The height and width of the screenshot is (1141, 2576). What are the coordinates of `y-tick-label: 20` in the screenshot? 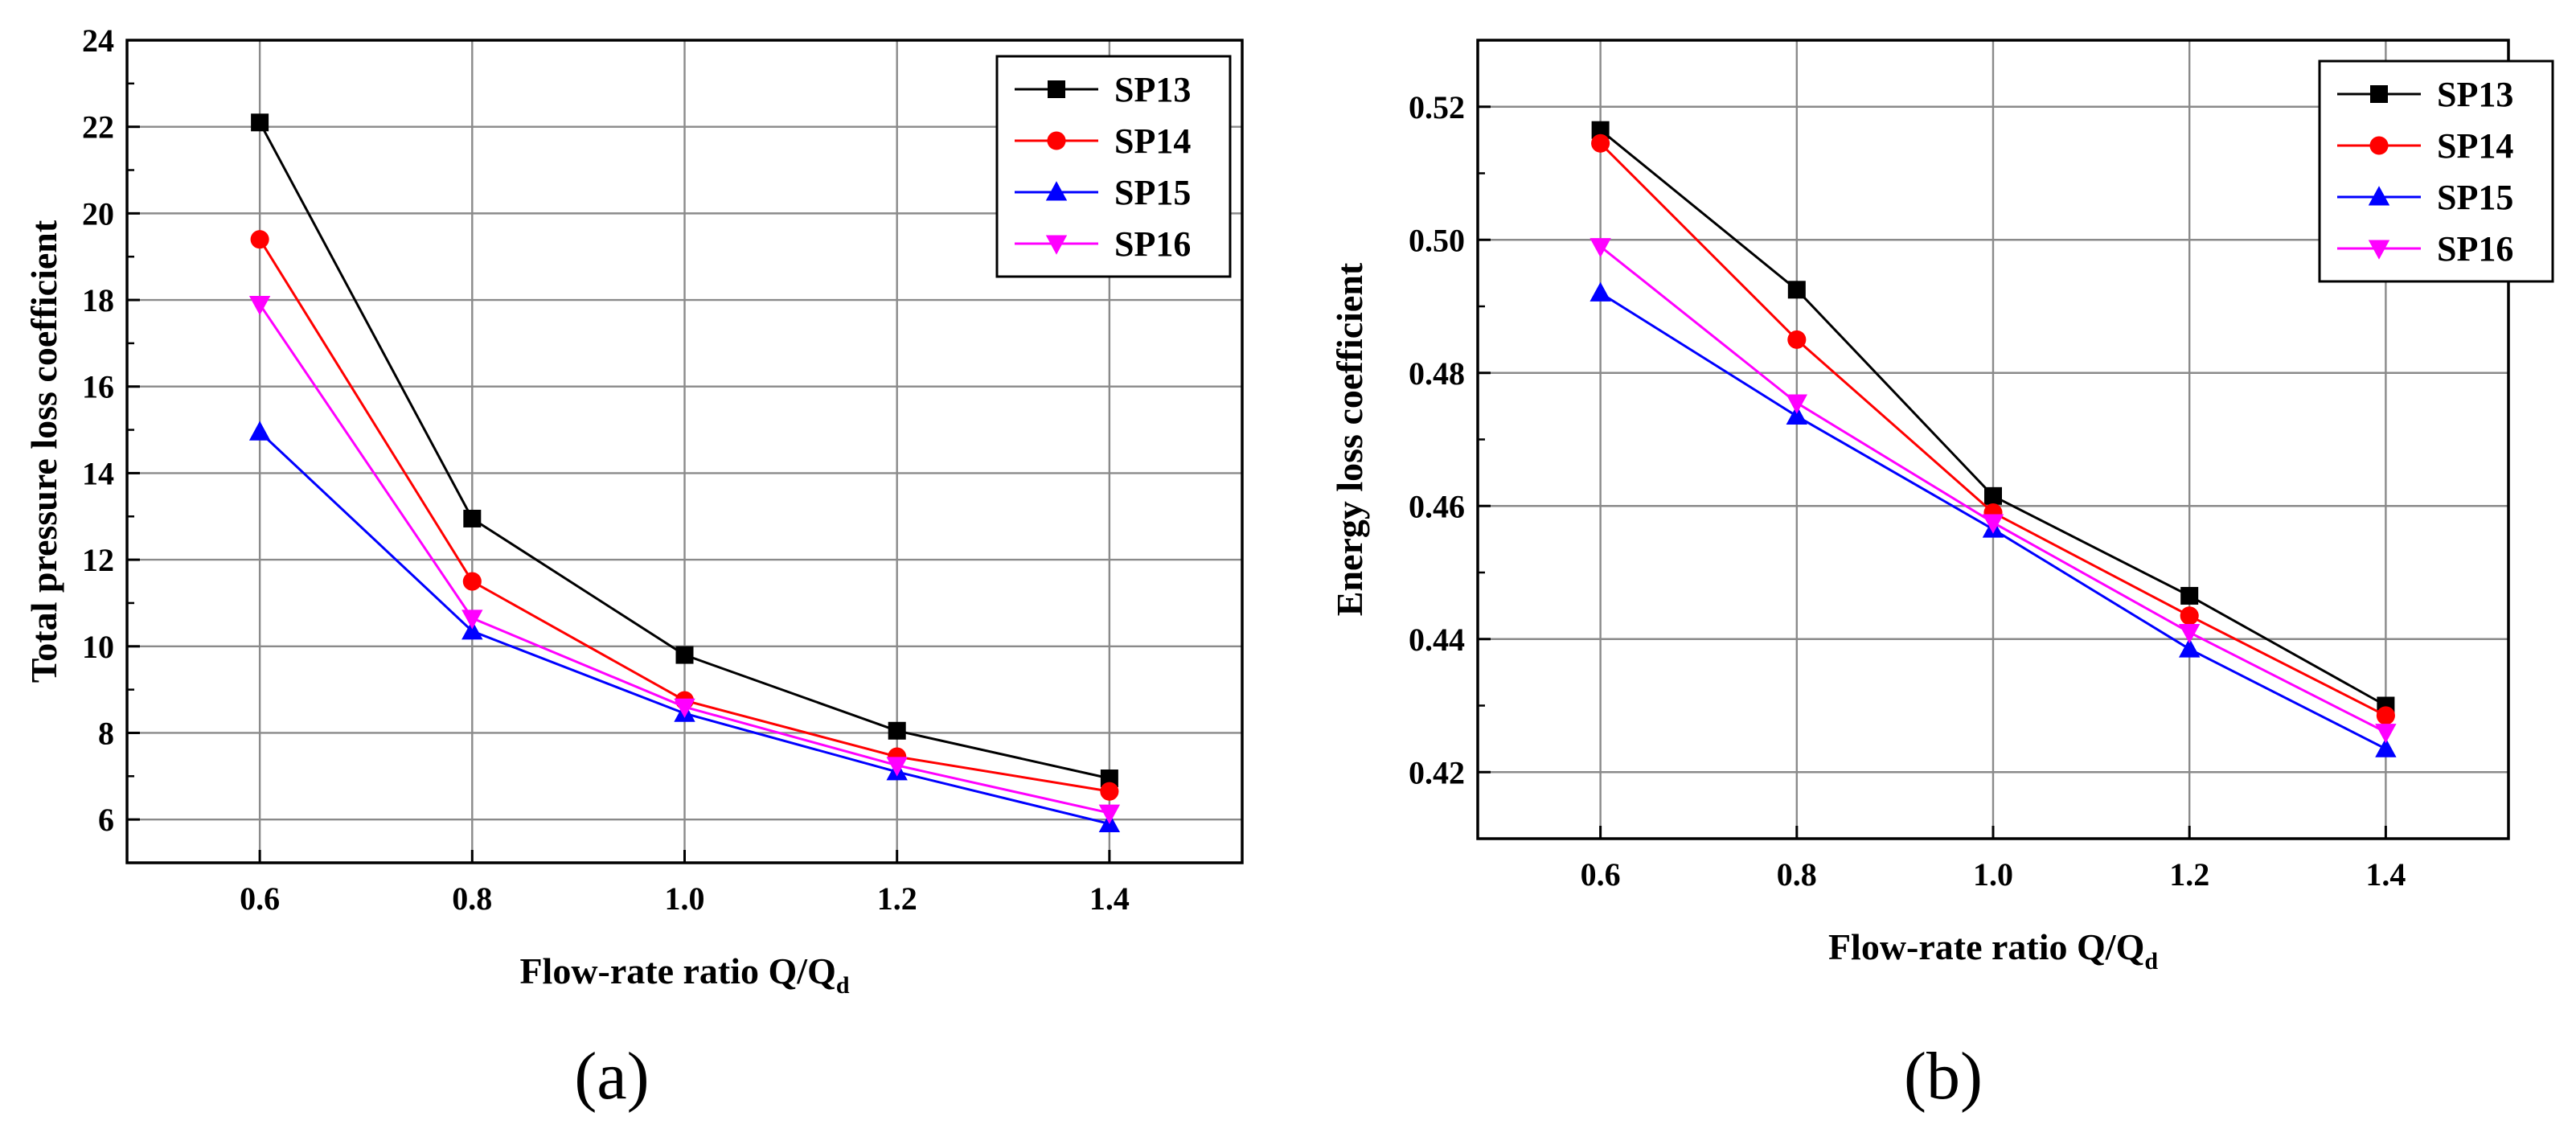 It's located at (98, 213).